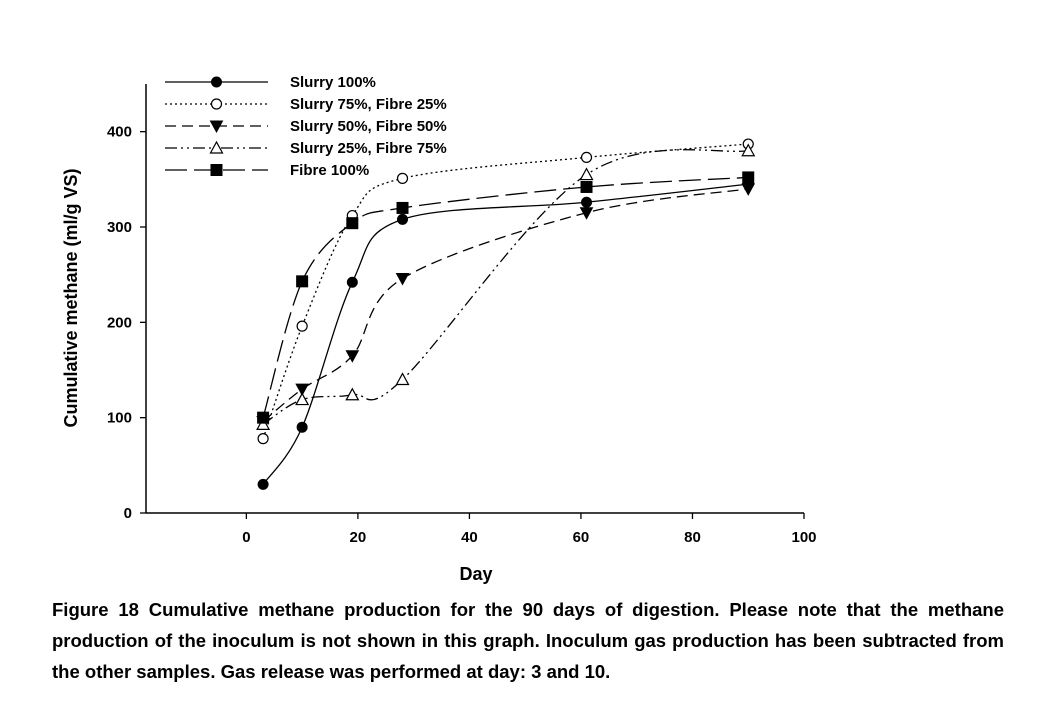  I want to click on y-tick-label: 200, so click(119, 322).